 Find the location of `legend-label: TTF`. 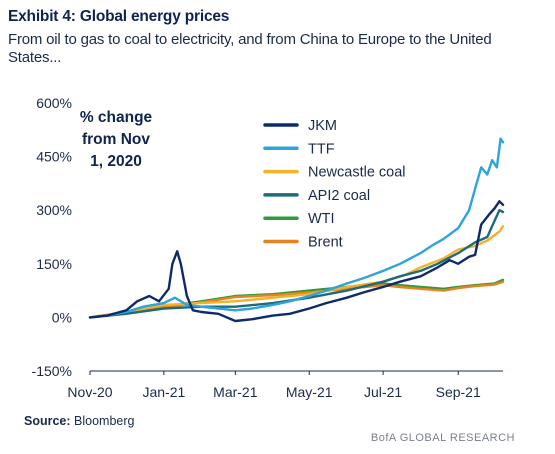

legend-label: TTF is located at coordinates (321, 149).